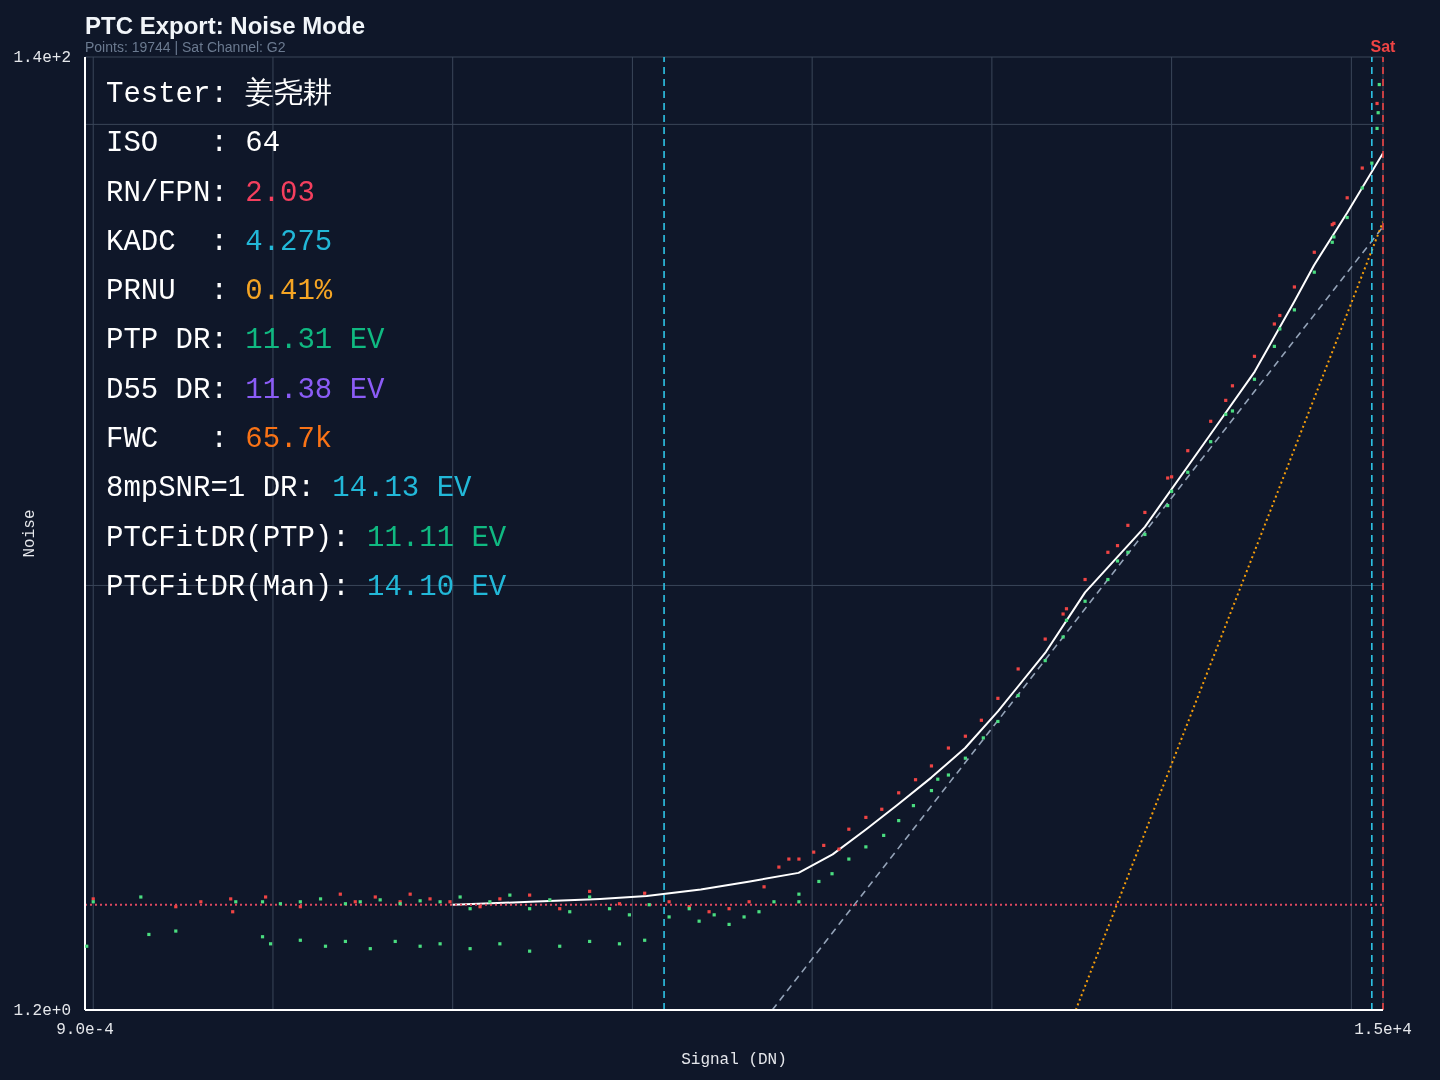 The width and height of the screenshot is (1440, 1080). Describe the element at coordinates (219, 292) in the screenshot. I see `annotation: PRNU : 0.41%` at that location.